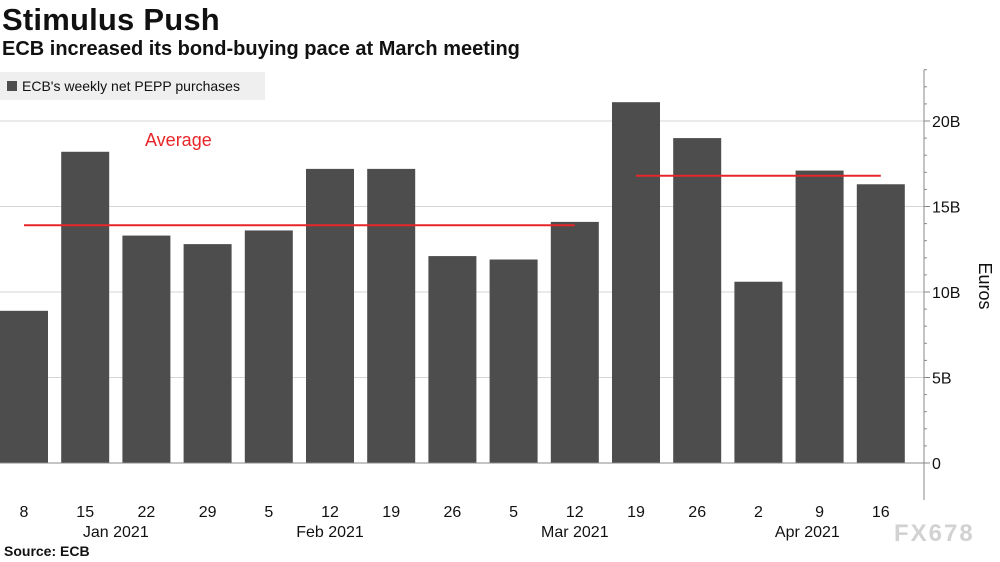  Describe the element at coordinates (111, 19) in the screenshot. I see `chart-title: Stimulus Push` at that location.